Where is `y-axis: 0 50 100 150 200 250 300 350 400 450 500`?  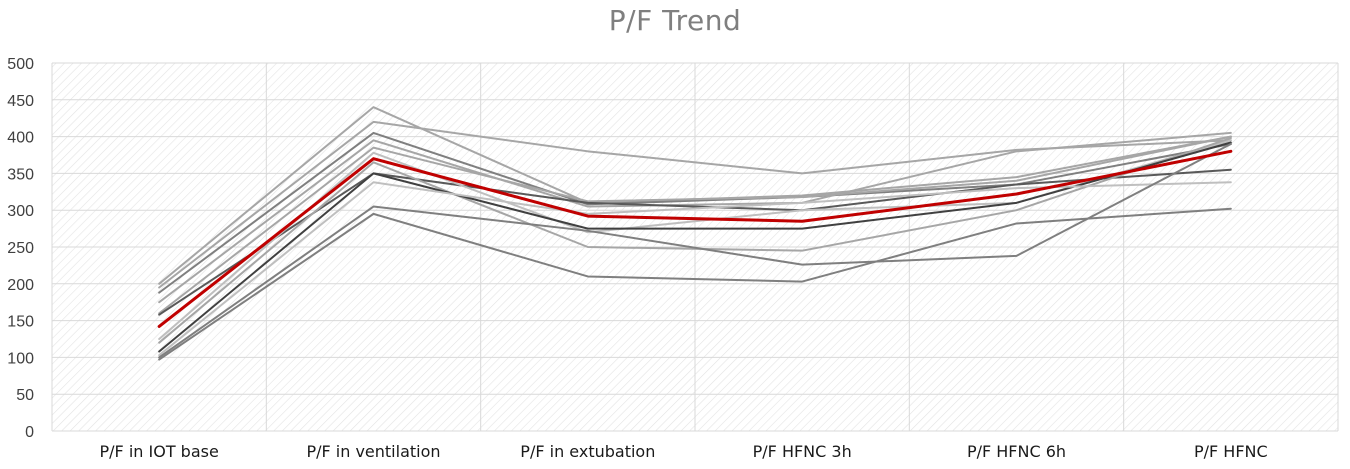 y-axis: 0 50 100 150 200 250 300 350 400 450 500 is located at coordinates (20, 248).